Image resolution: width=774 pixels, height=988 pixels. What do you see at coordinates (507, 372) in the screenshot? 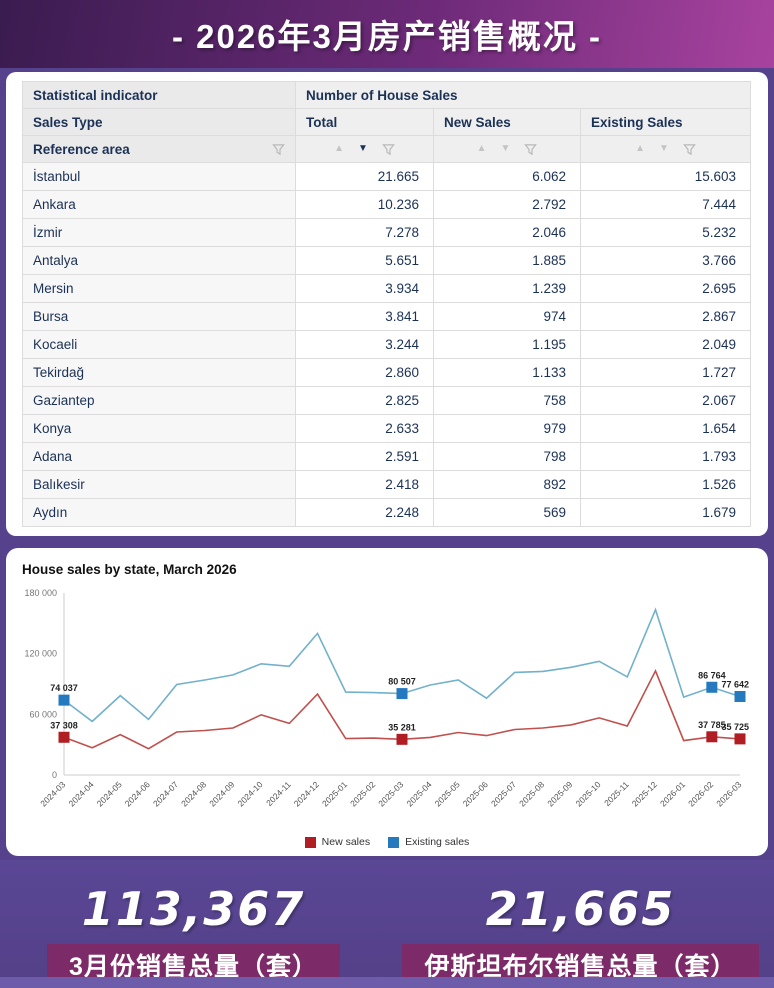
I see `new-sales-cell: 1.133` at bounding box center [507, 372].